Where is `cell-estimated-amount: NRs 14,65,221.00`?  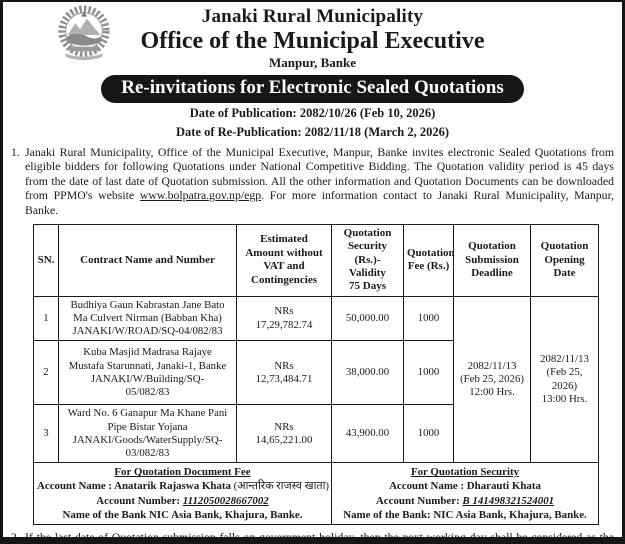
cell-estimated-amount: NRs 14,65,221.00 is located at coordinates (284, 434).